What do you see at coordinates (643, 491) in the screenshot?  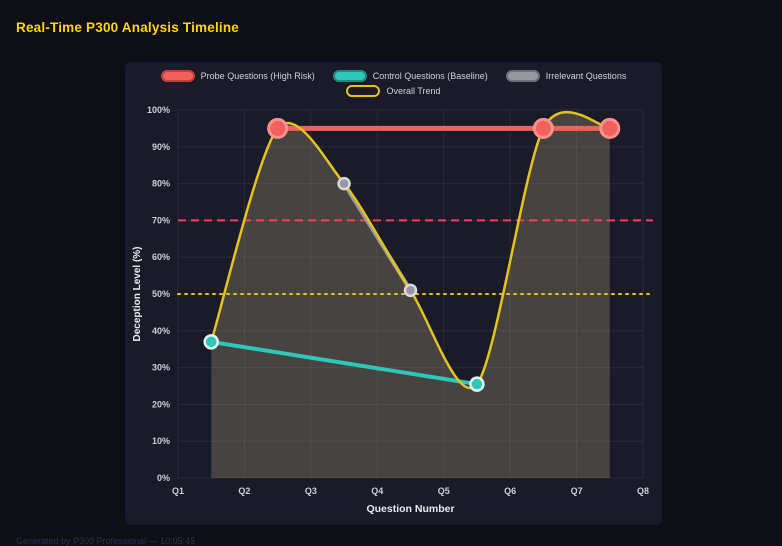 I see `x-tick-label: Q8` at bounding box center [643, 491].